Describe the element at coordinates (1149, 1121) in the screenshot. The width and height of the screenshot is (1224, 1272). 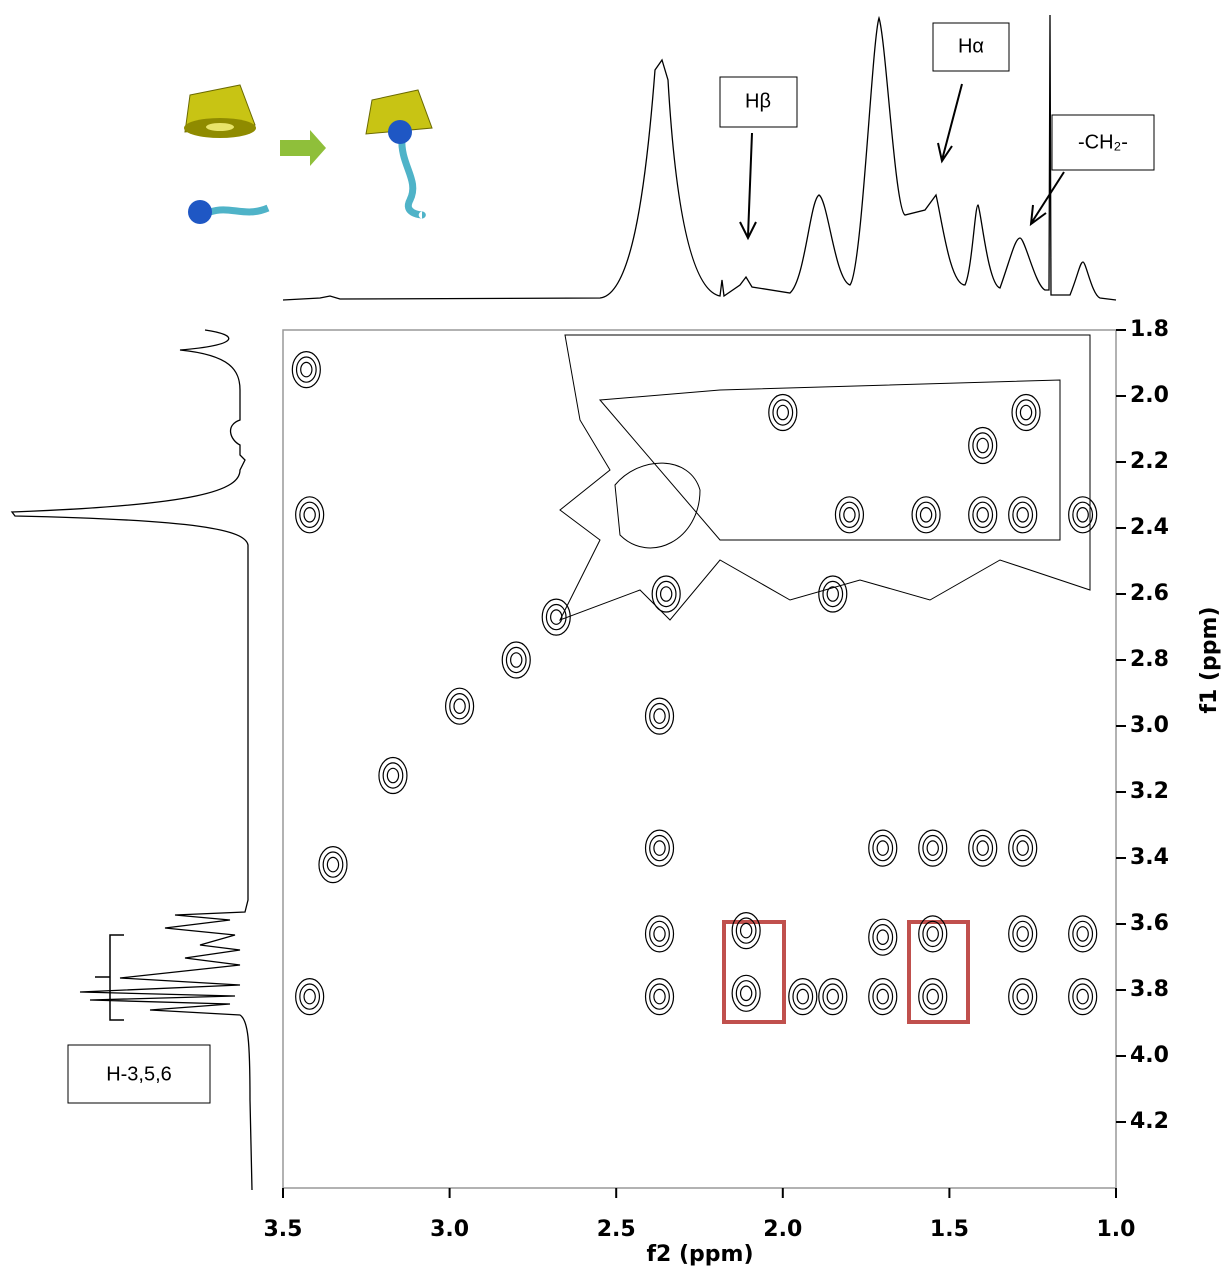
I see `y-tick-label: 4.2` at that location.